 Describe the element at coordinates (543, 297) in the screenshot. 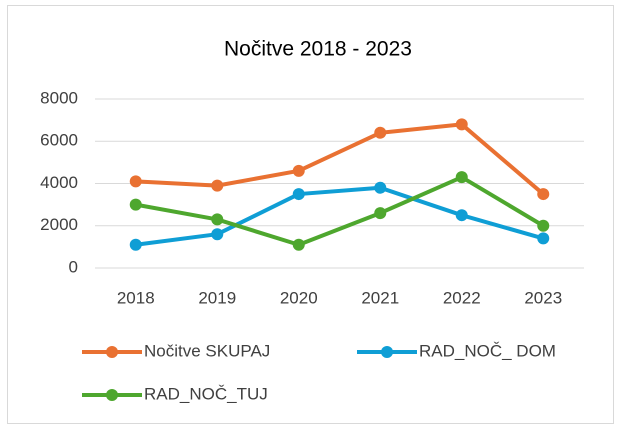

I see `x-tick-label: 2023` at that location.